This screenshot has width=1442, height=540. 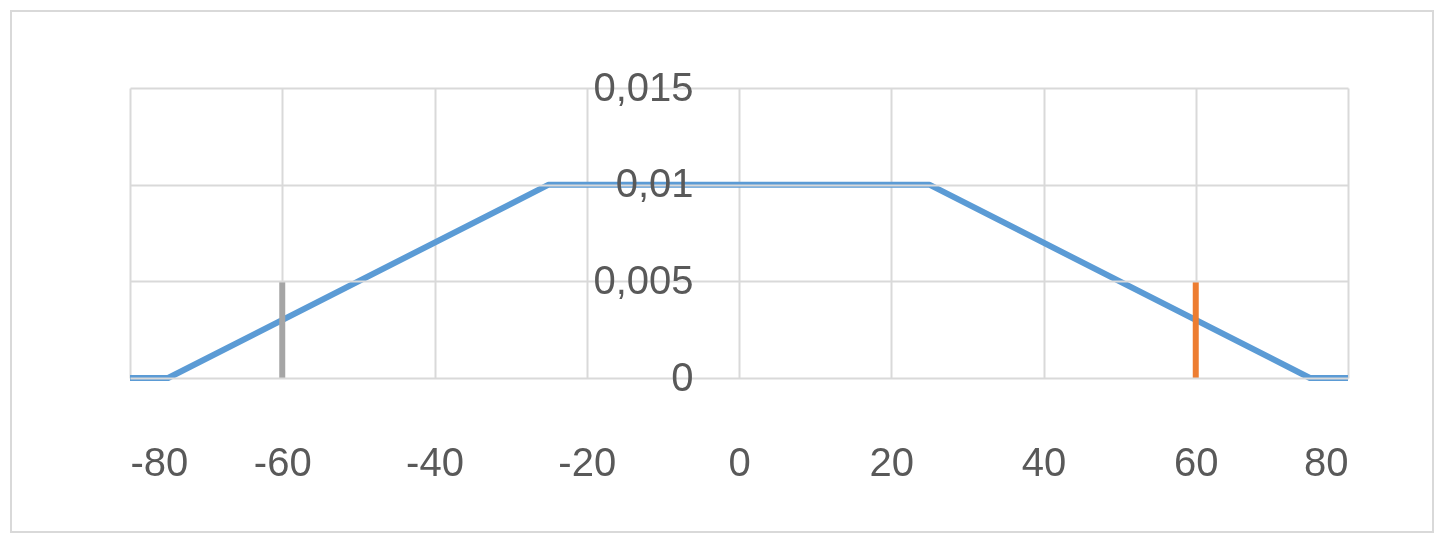 What do you see at coordinates (1044, 461) in the screenshot?
I see `x-tick-label: 40` at bounding box center [1044, 461].